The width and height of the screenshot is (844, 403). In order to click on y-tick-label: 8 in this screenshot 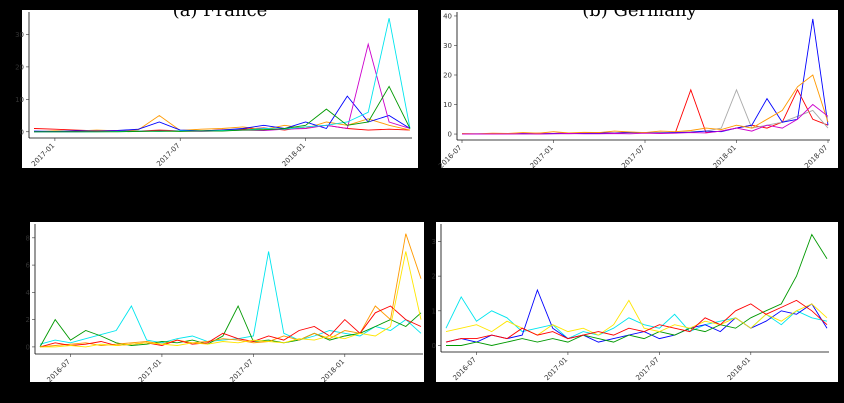, I will do `click(28, 238)`.